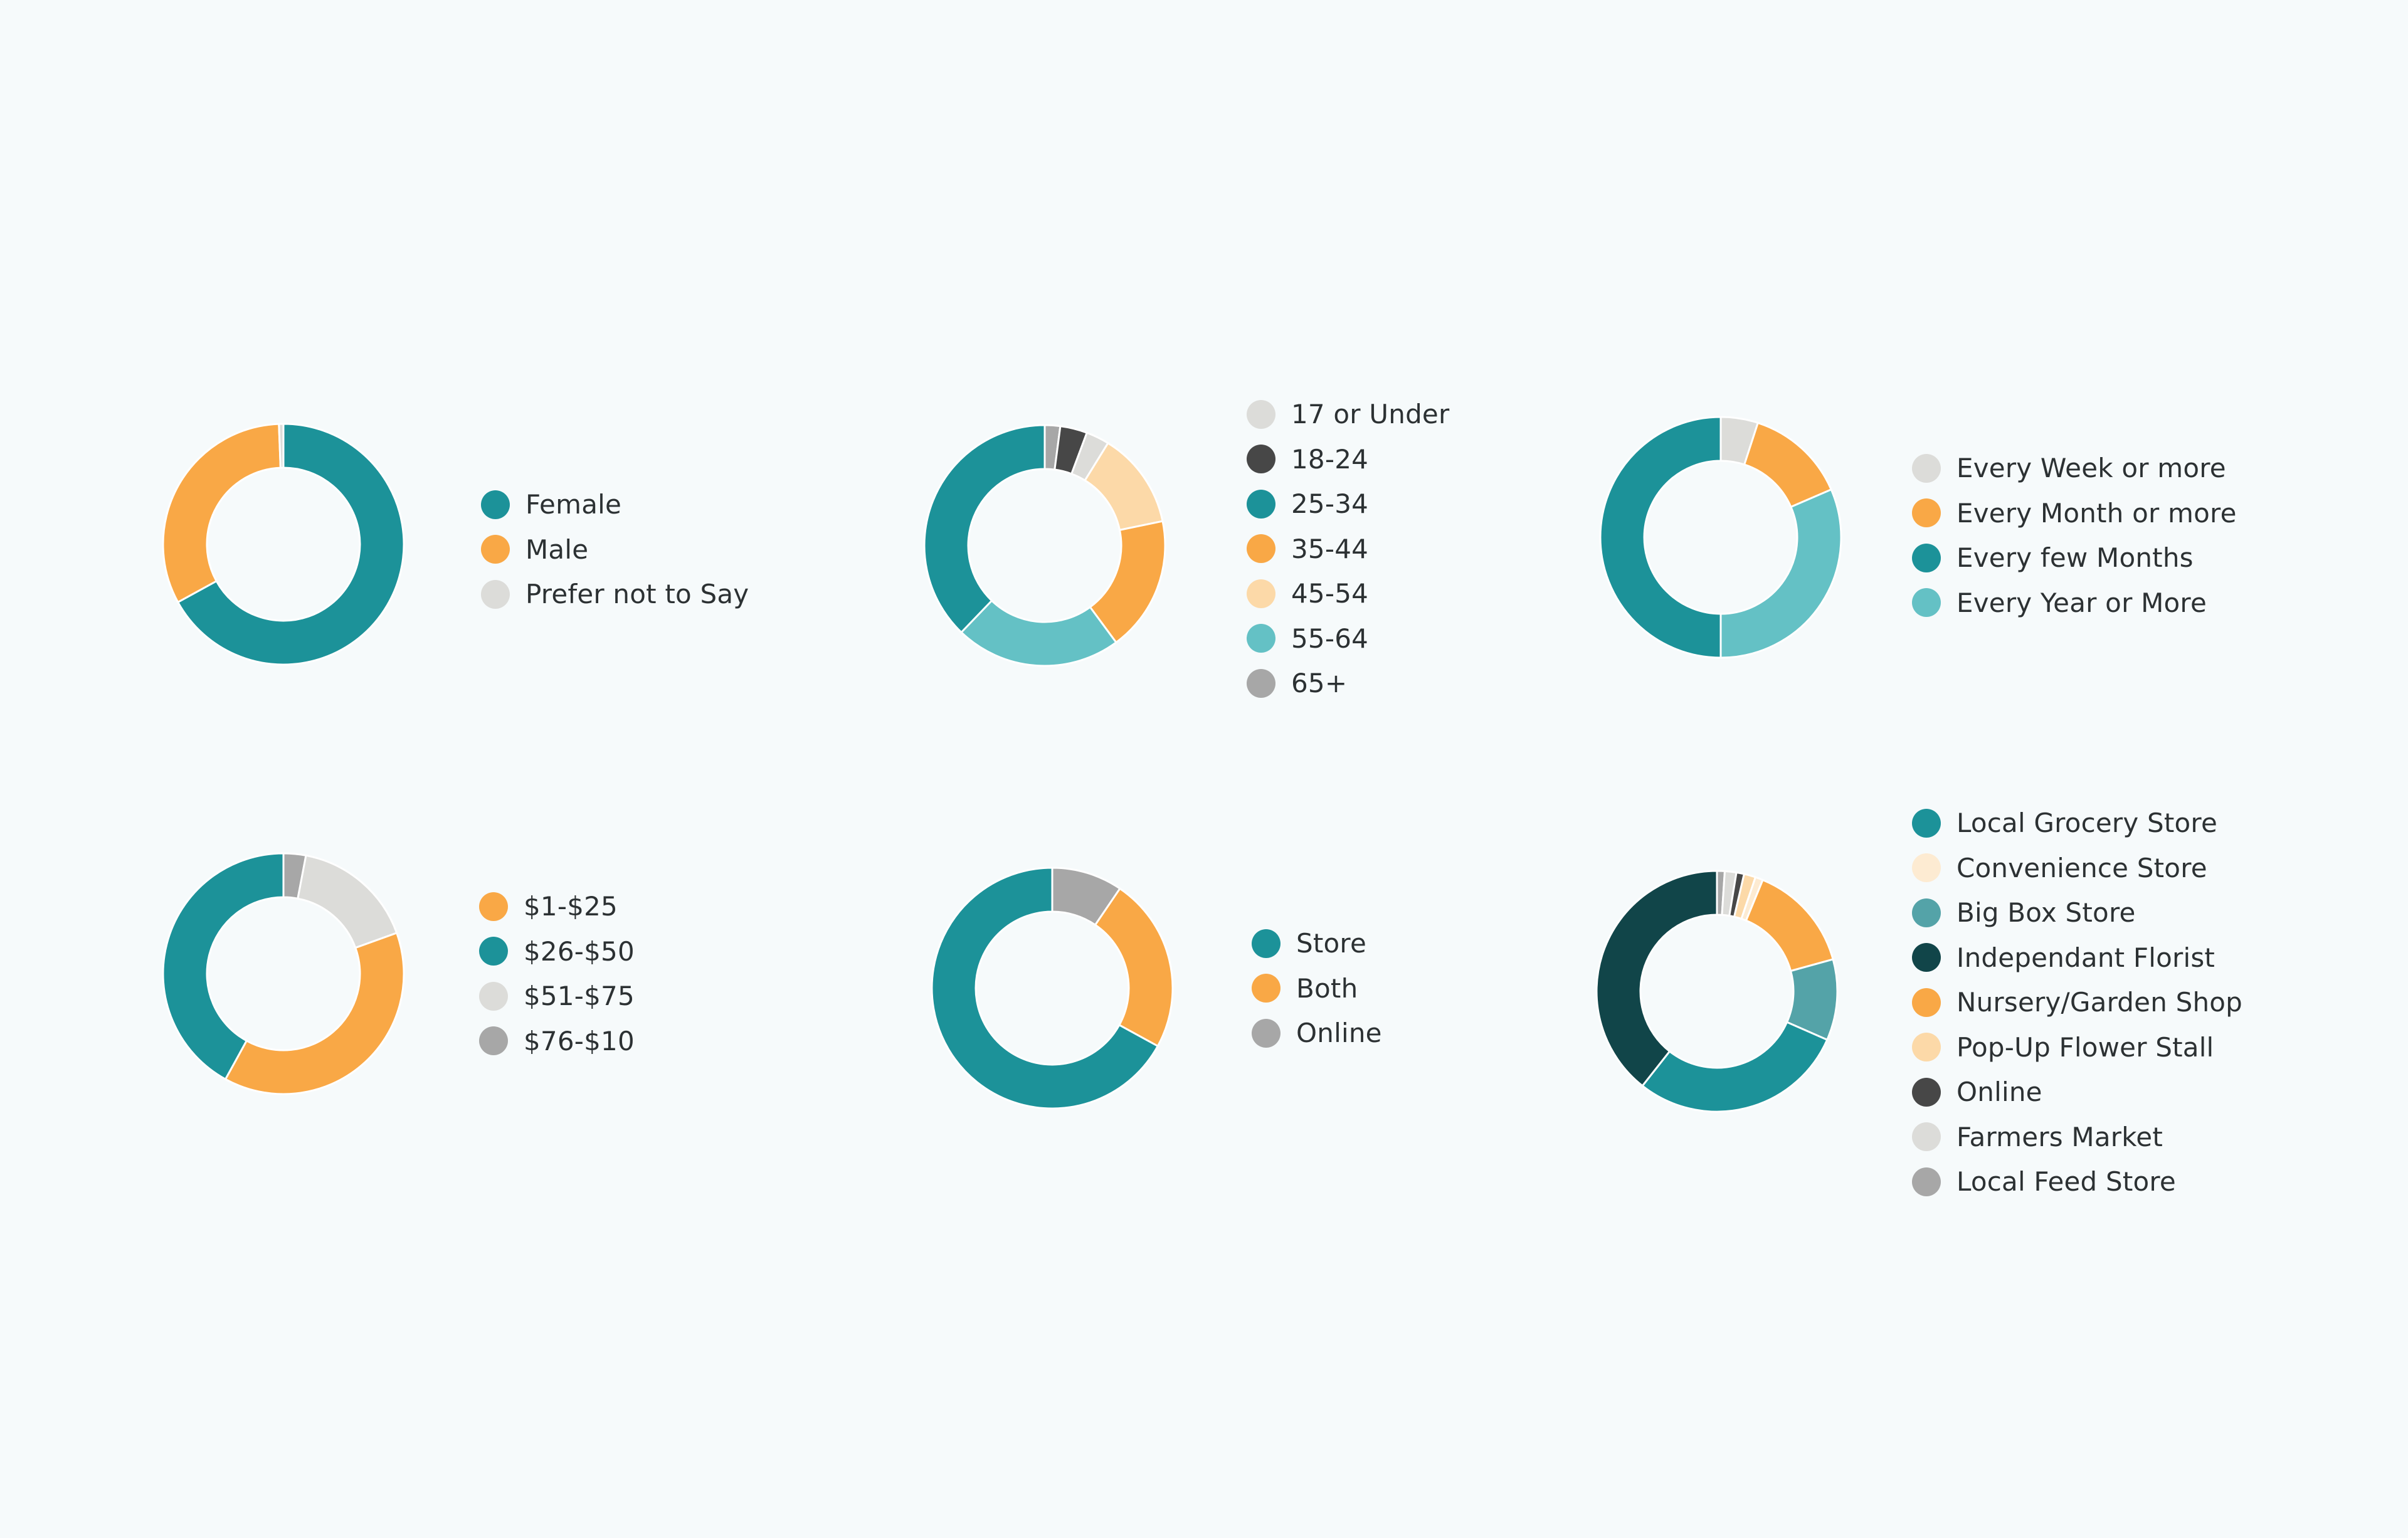 The image size is (2408, 1538). Describe the element at coordinates (2066, 1182) in the screenshot. I see `legend-label: Local Feed Store` at that location.